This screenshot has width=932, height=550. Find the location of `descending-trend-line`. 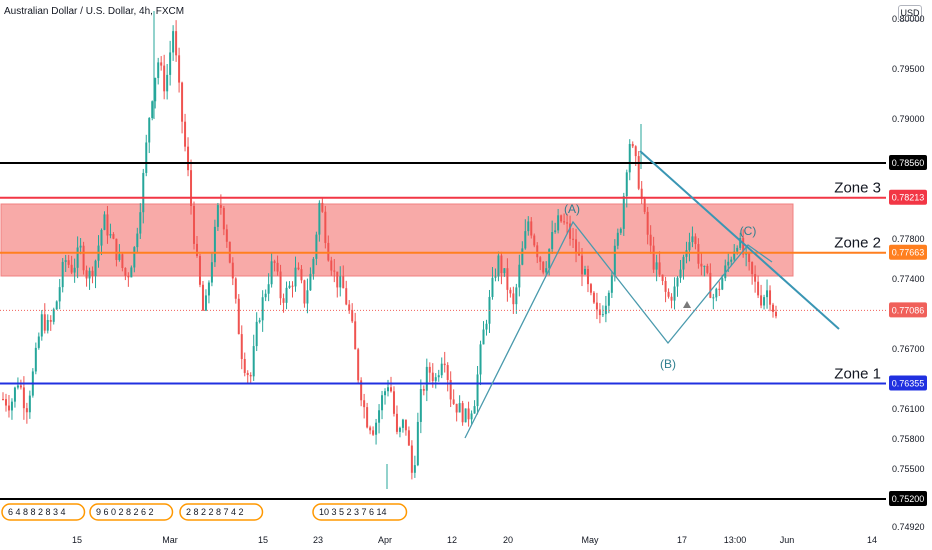

descending-trend-line is located at coordinates (739, 240).